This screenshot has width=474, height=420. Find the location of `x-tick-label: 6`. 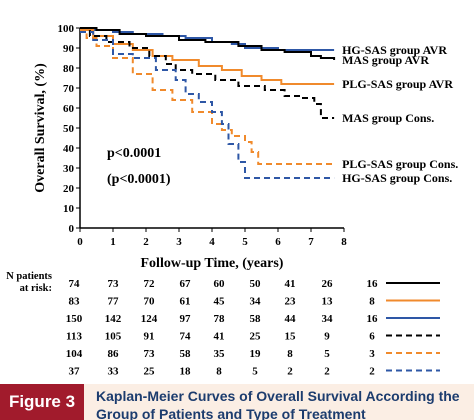

x-tick-label: 6 is located at coordinates (278, 242).